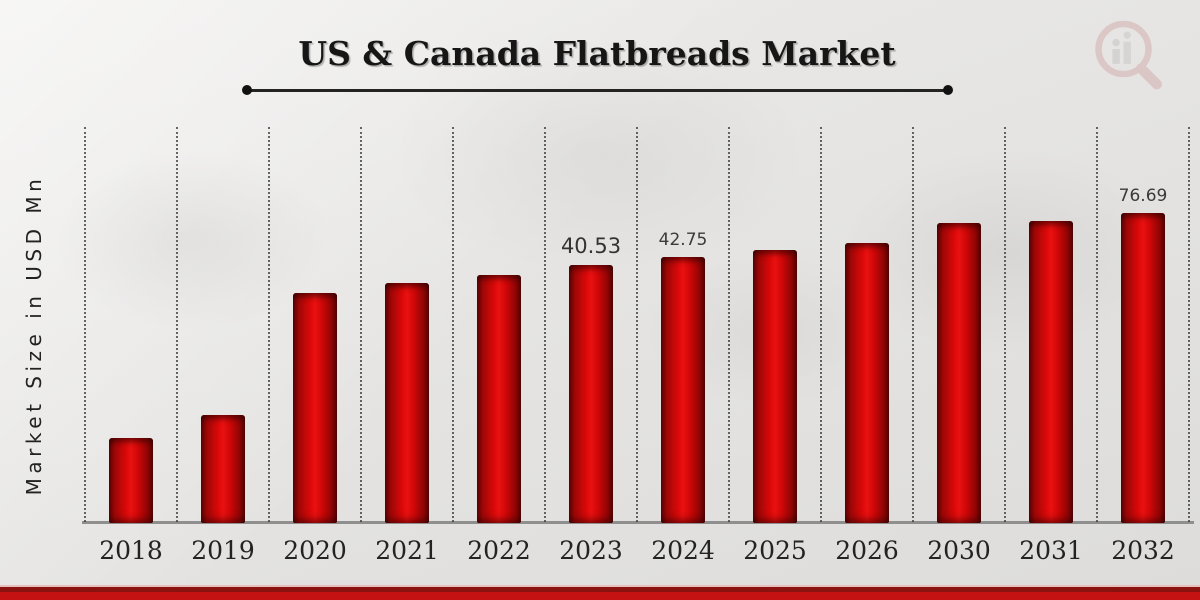 The height and width of the screenshot is (600, 1200). What do you see at coordinates (597, 90) in the screenshot?
I see `title-underline` at bounding box center [597, 90].